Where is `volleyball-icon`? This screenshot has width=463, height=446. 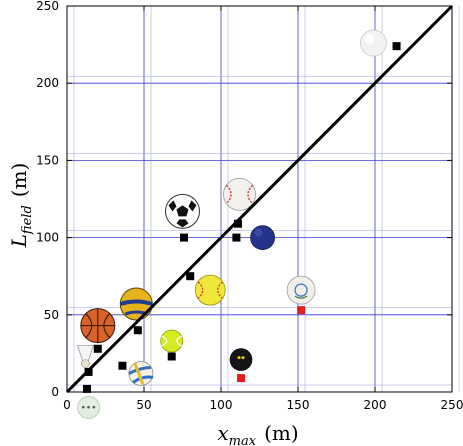 volleyball-icon is located at coordinates (141, 373).